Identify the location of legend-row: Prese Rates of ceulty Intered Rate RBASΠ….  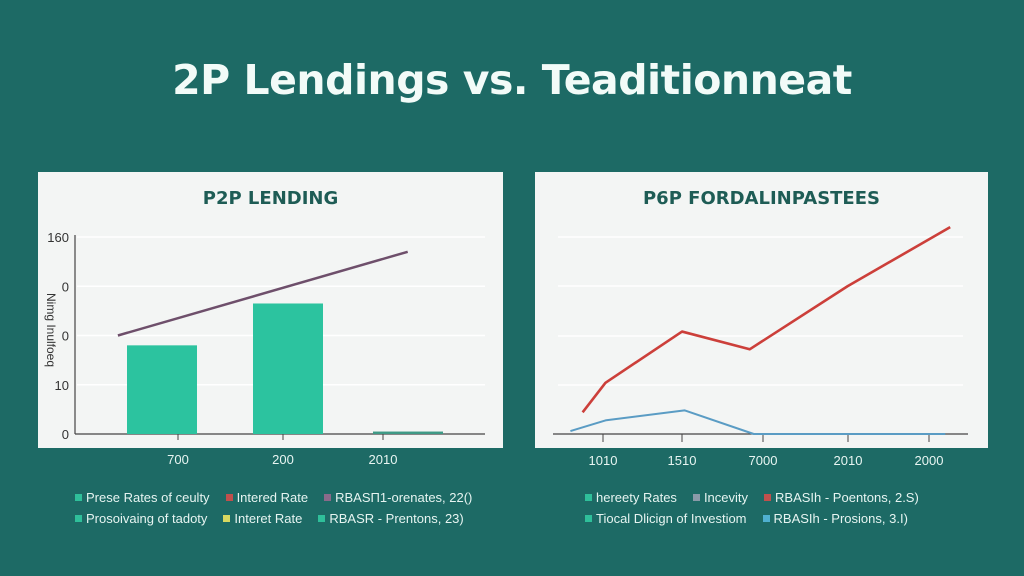
(273, 497).